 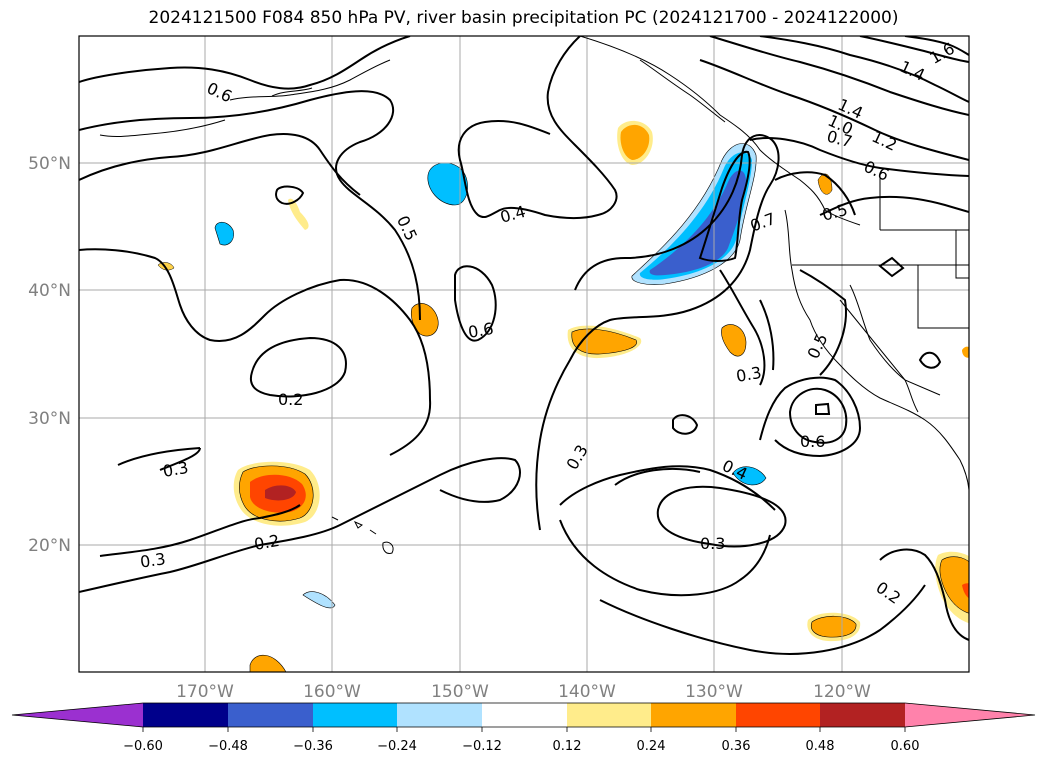 I want to click on colorbar-tick-label: 0.12, so click(x=567, y=746).